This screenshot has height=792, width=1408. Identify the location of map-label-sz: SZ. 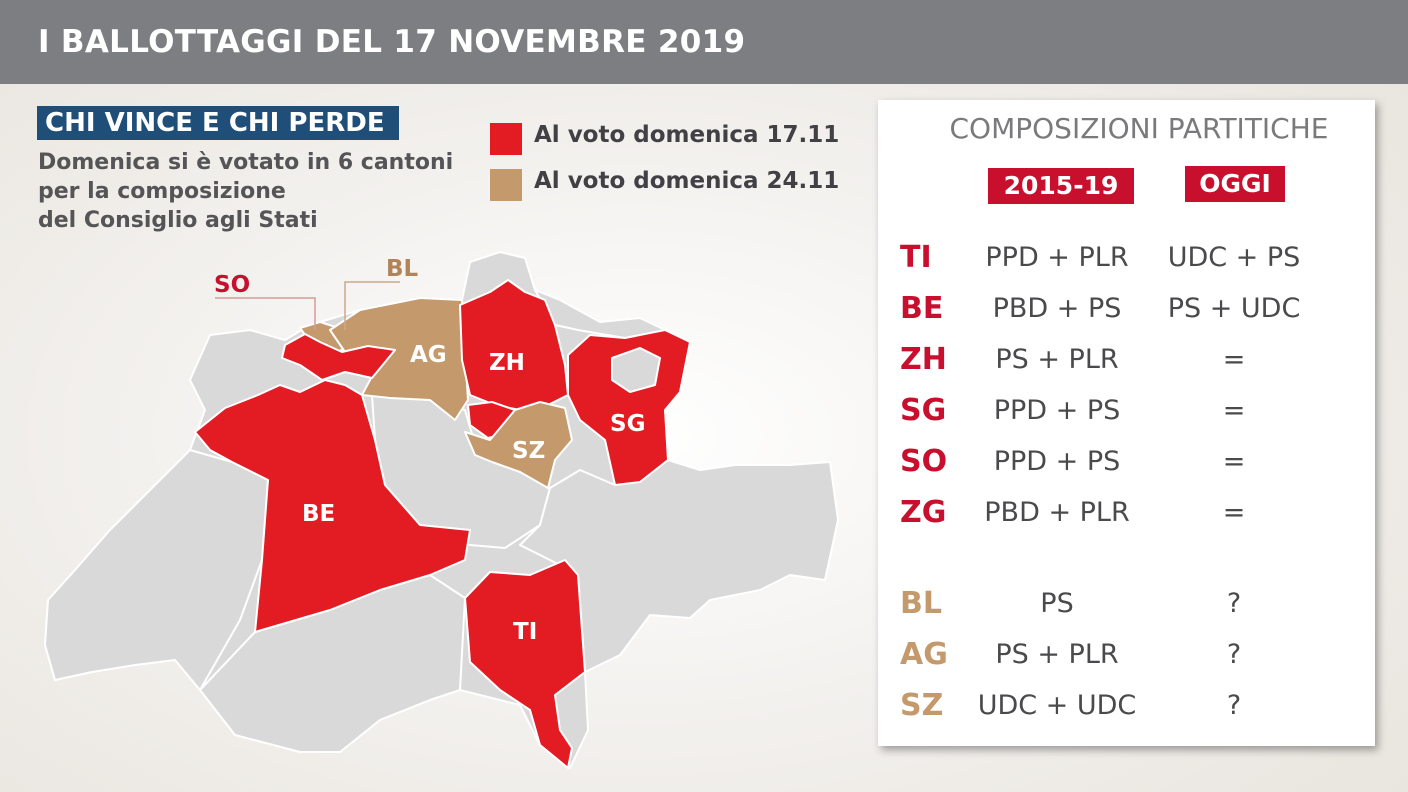
(528, 451).